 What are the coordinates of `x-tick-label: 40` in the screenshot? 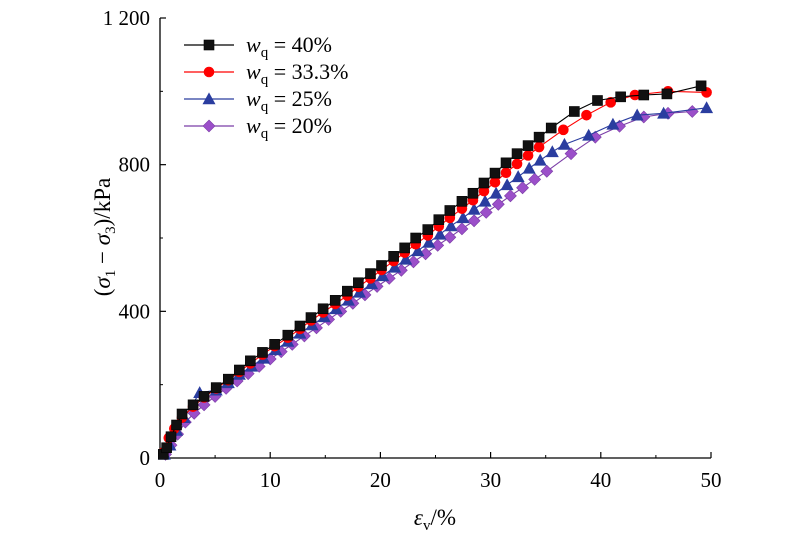 It's located at (600, 480).